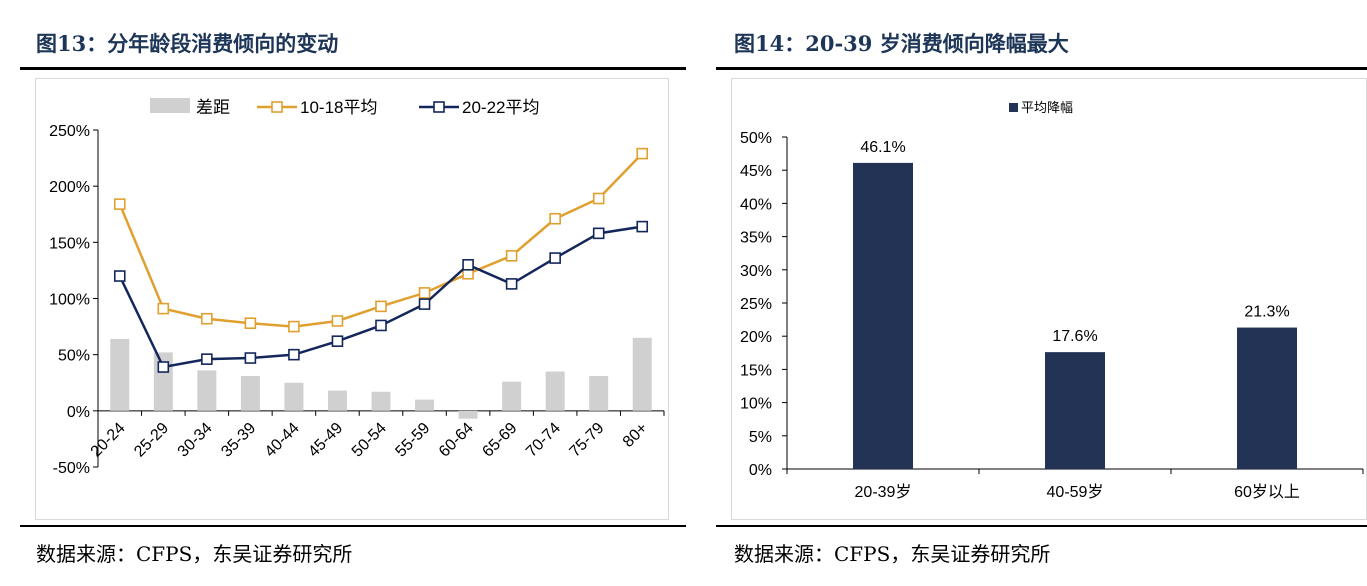 Image resolution: width=1367 pixels, height=586 pixels. I want to click on right-y-tick-label: 30%, so click(756, 271).